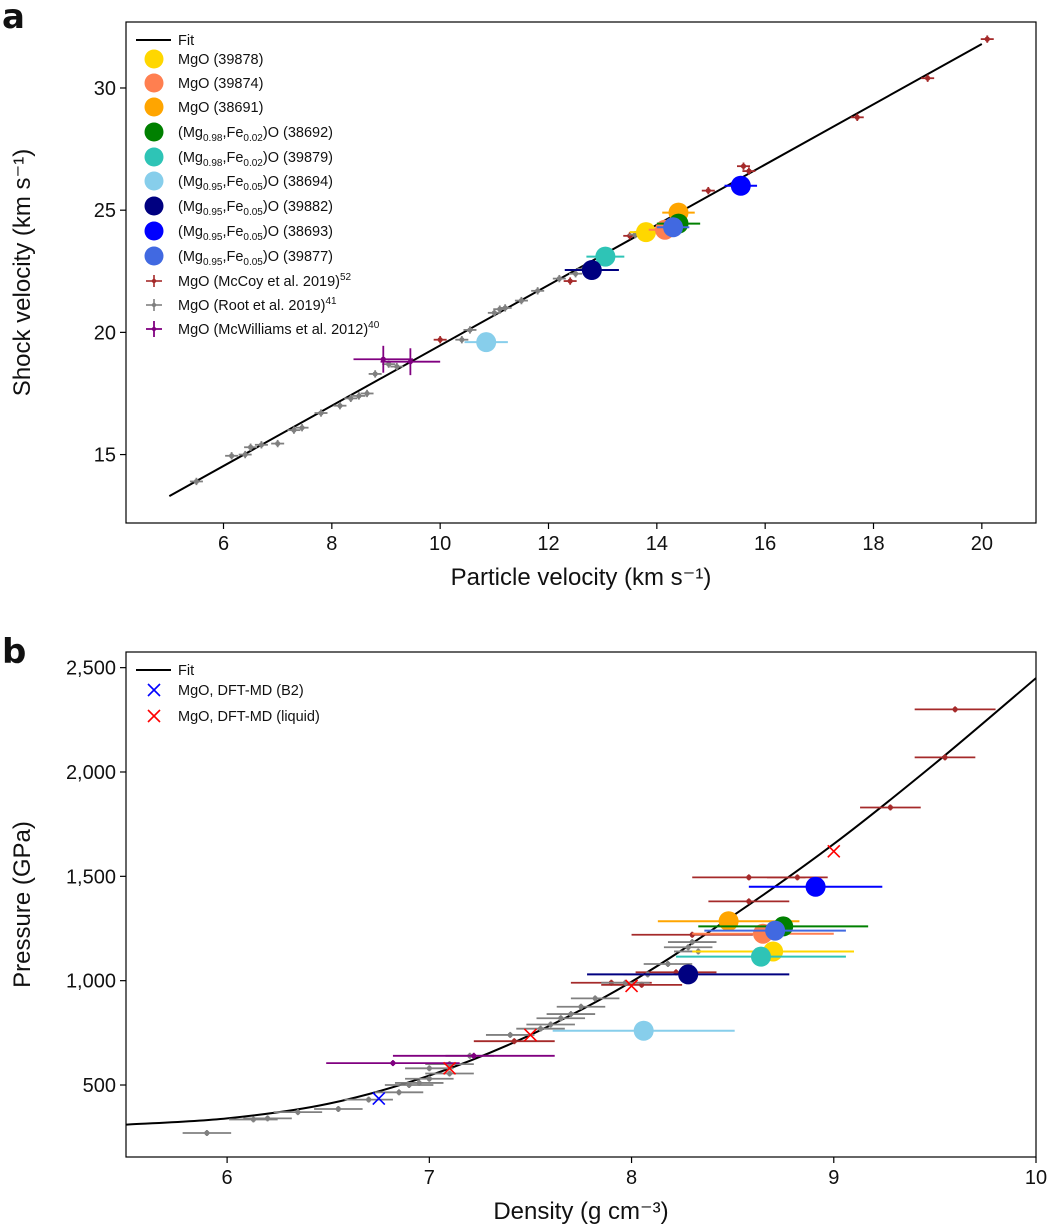  Describe the element at coordinates (154, 281) in the screenshot. I see `legend-a-marker-mccoy` at that location.